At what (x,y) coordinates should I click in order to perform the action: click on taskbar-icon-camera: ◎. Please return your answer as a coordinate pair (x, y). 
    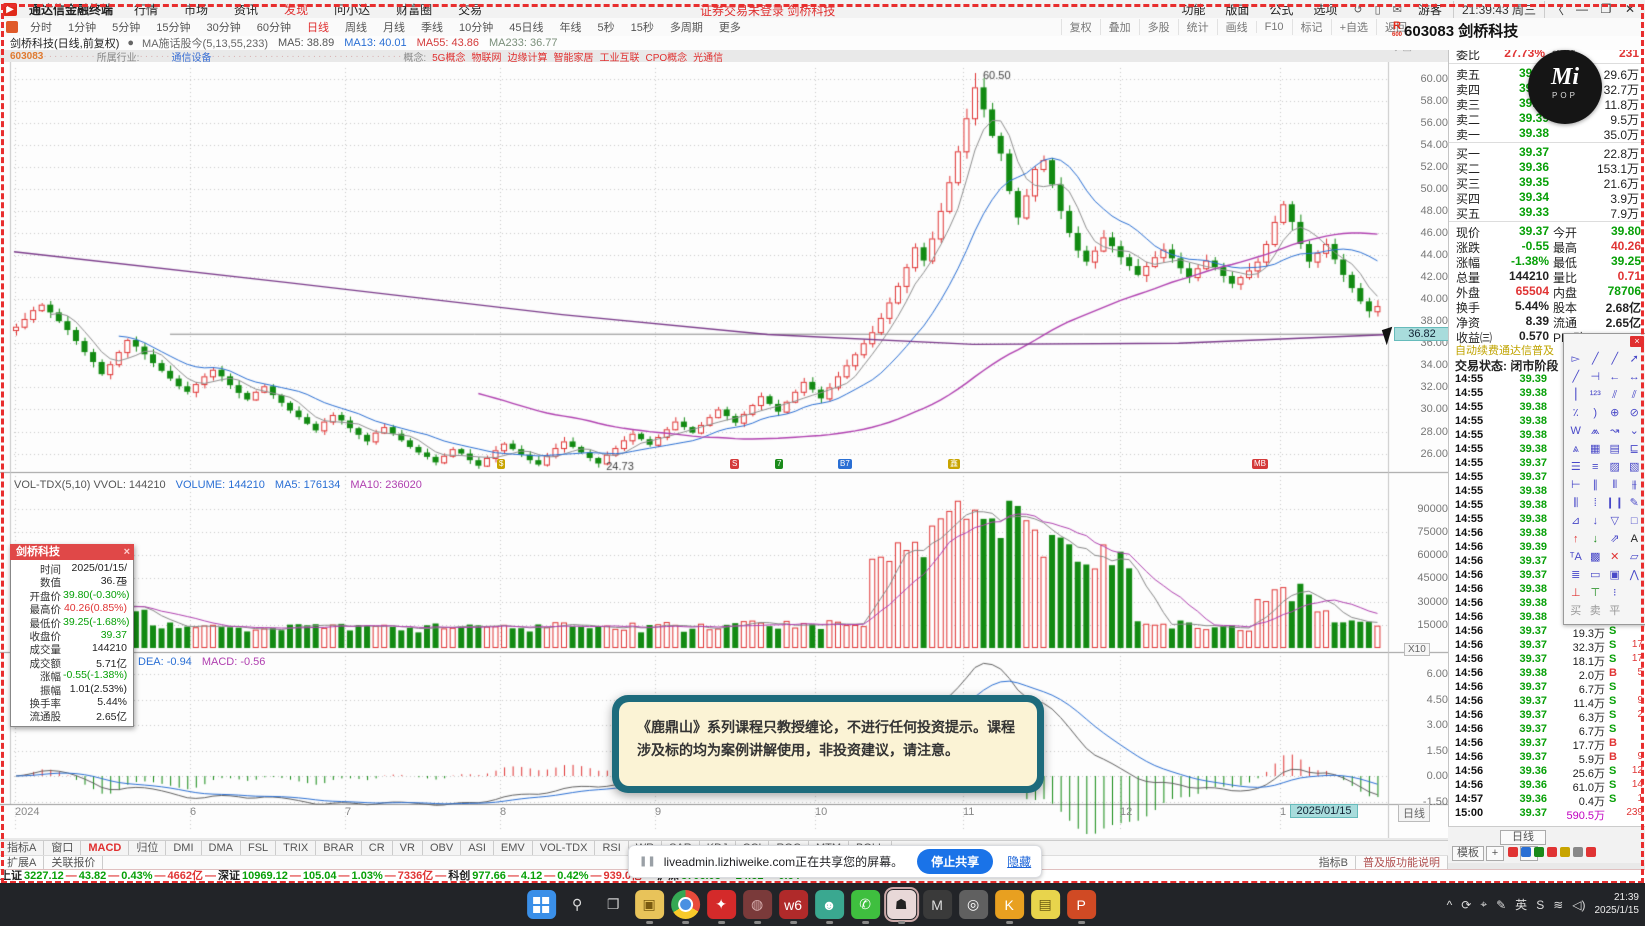
    Looking at the image, I should click on (973, 904).